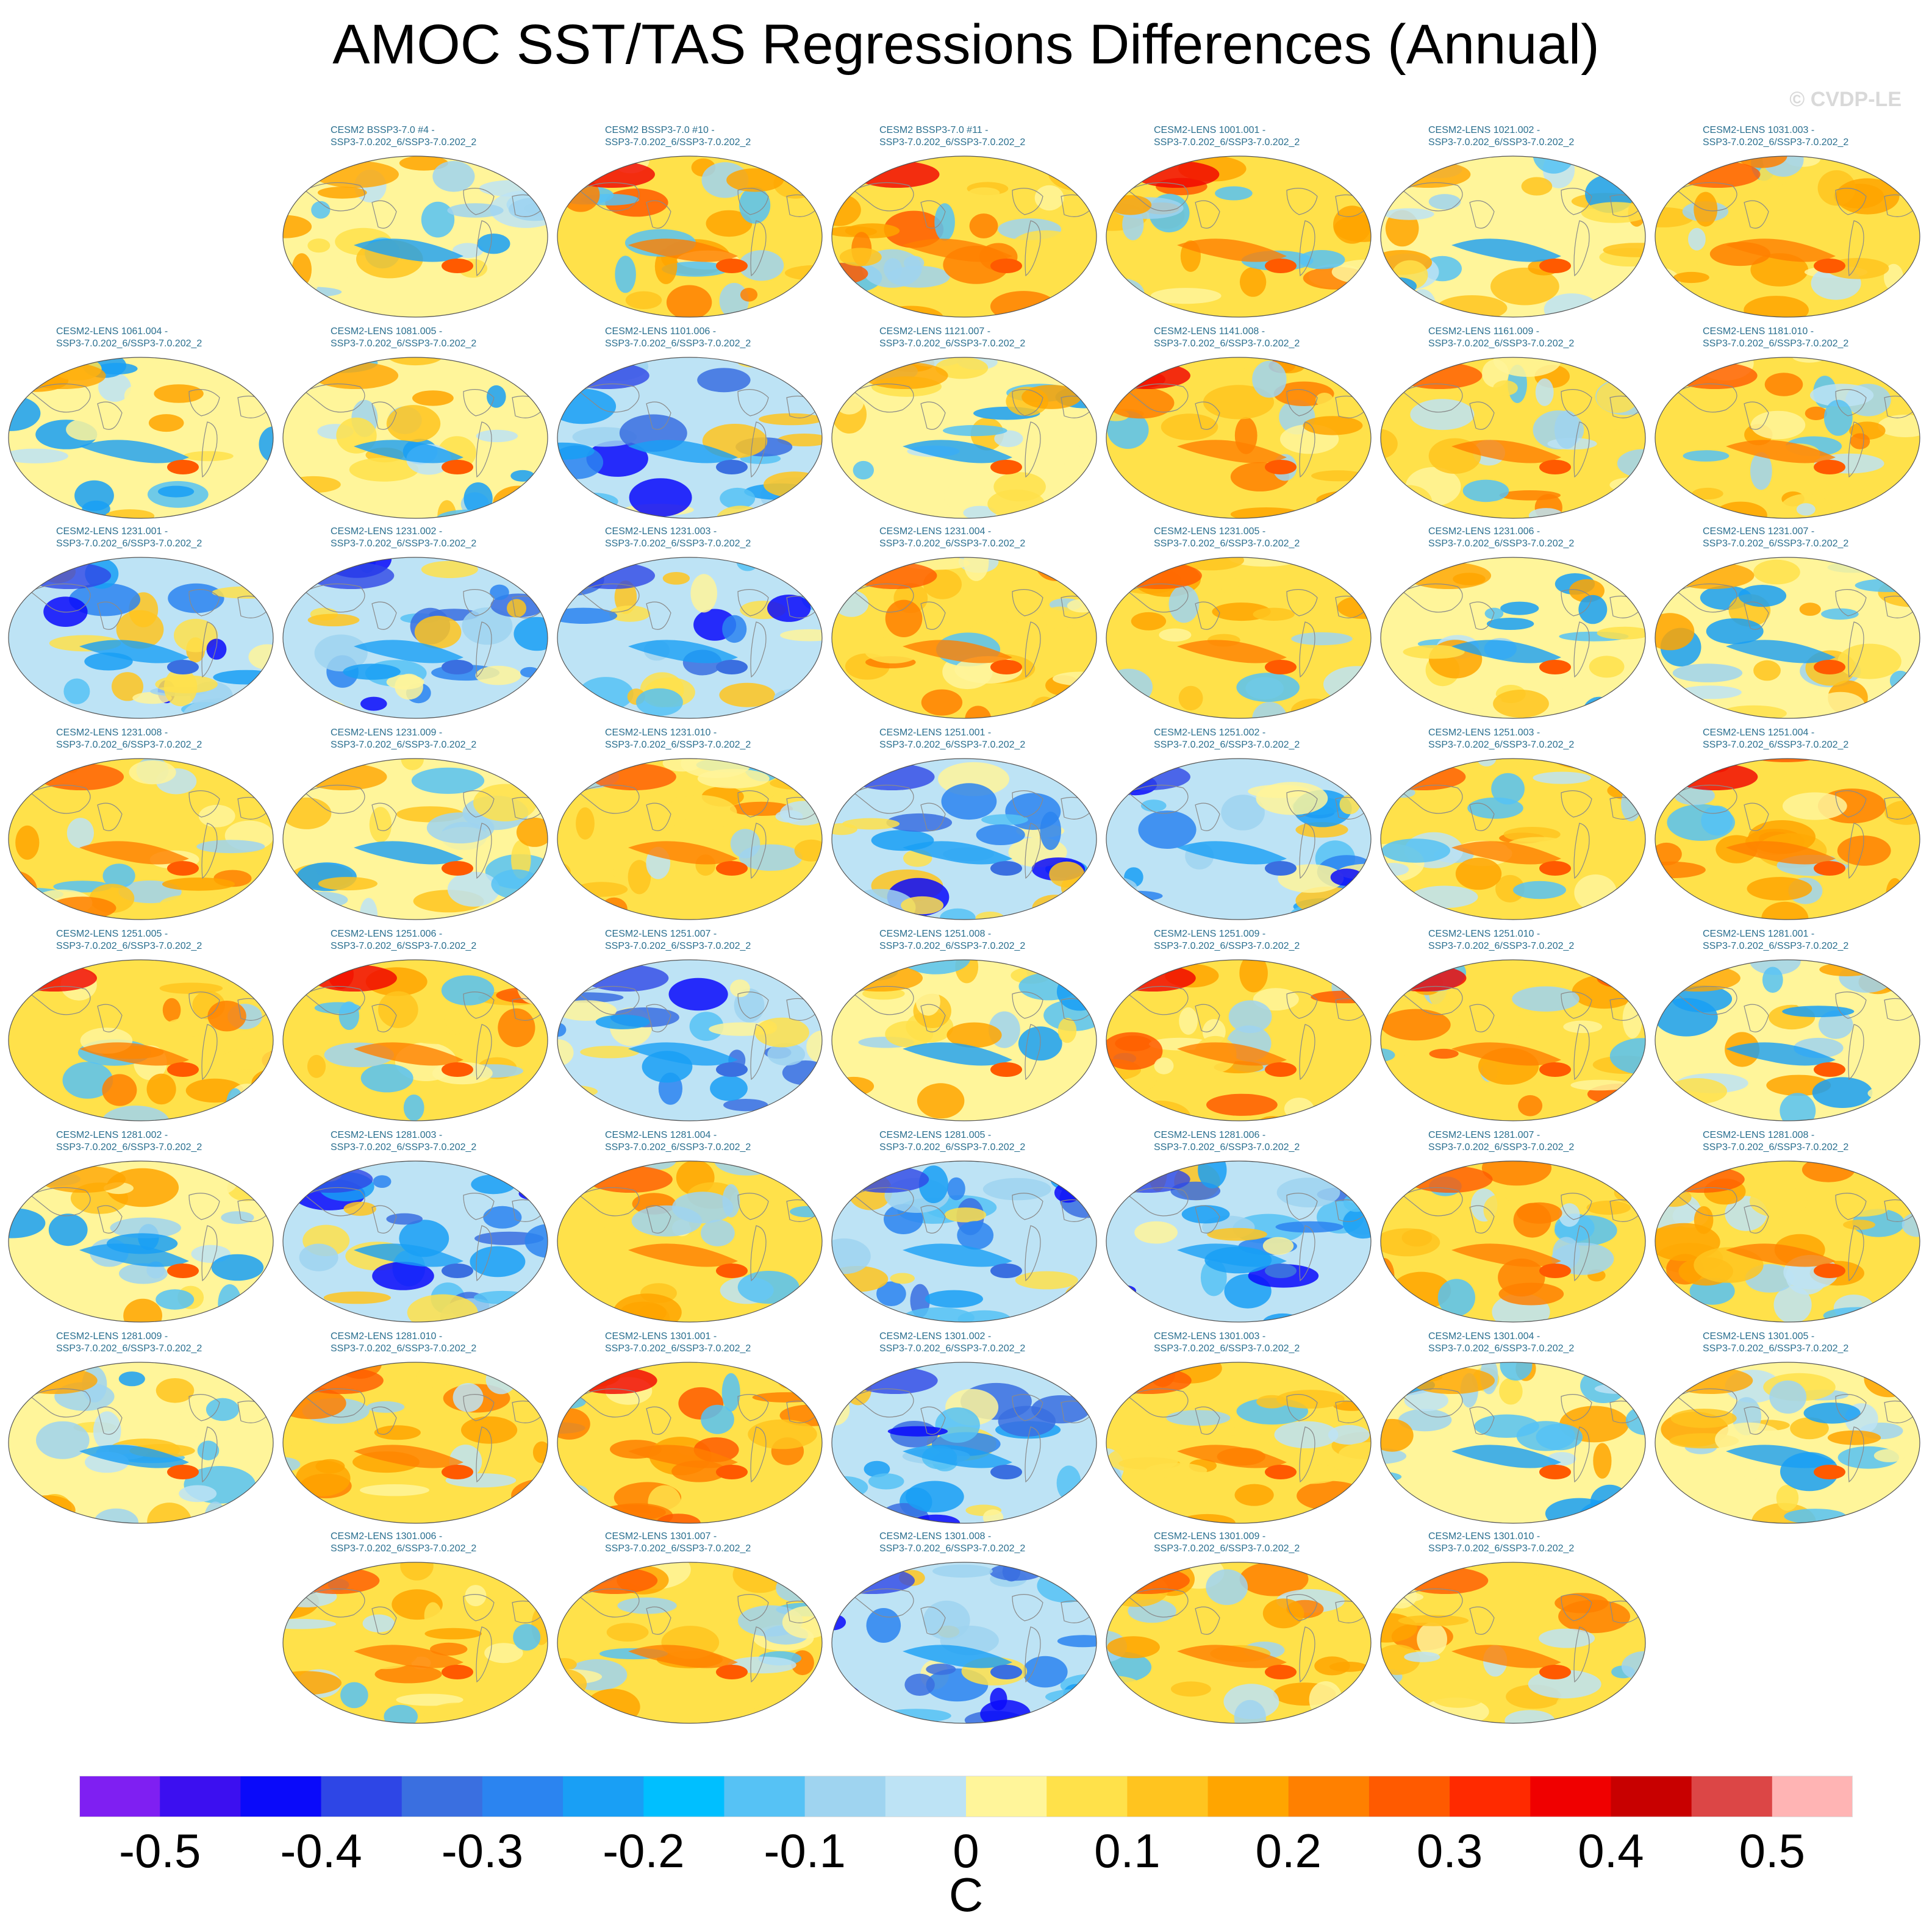  What do you see at coordinates (1759, 1336) in the screenshot?
I see `map-panel-title-line1: CESM2-LENS 1301.005 -` at bounding box center [1759, 1336].